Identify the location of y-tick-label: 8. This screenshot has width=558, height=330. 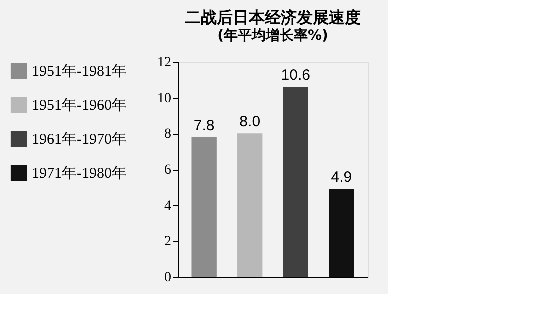
(168, 134).